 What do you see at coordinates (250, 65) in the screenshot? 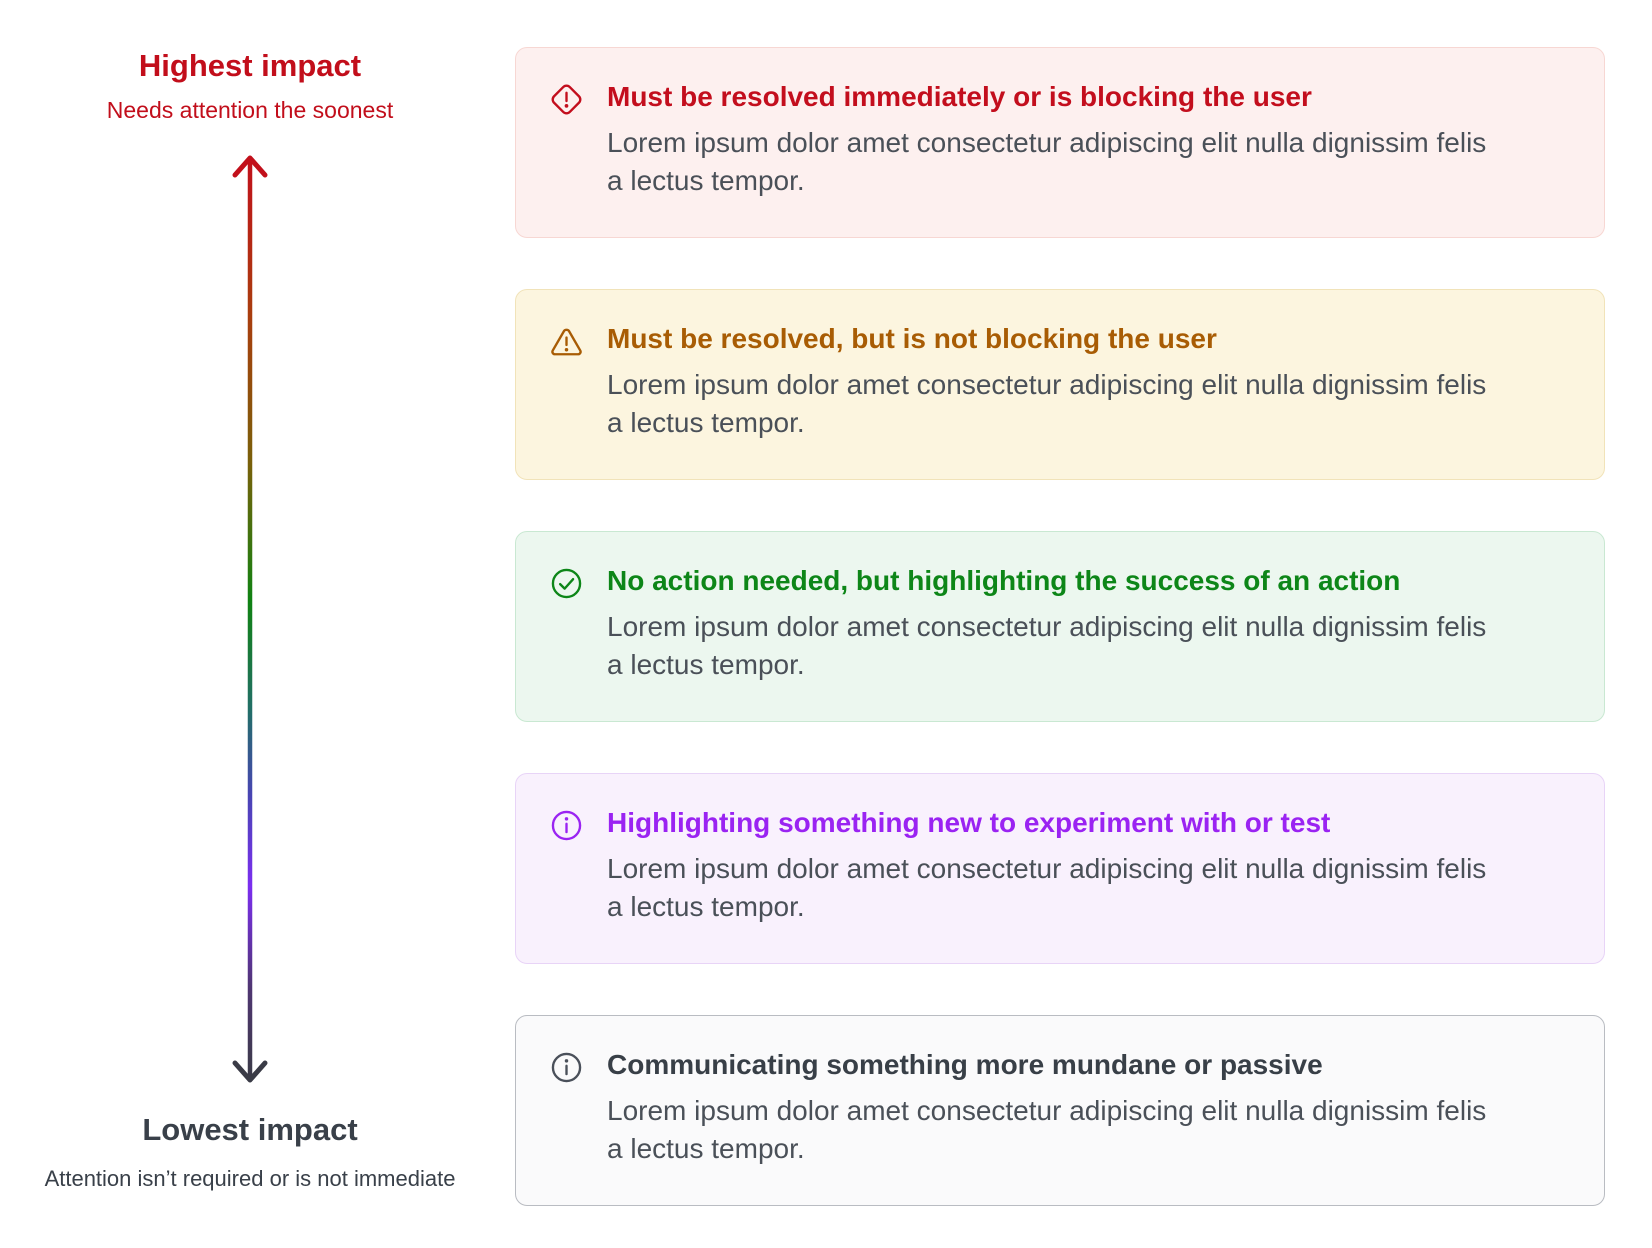
I see `highest-impact-label: Highest impact` at bounding box center [250, 65].